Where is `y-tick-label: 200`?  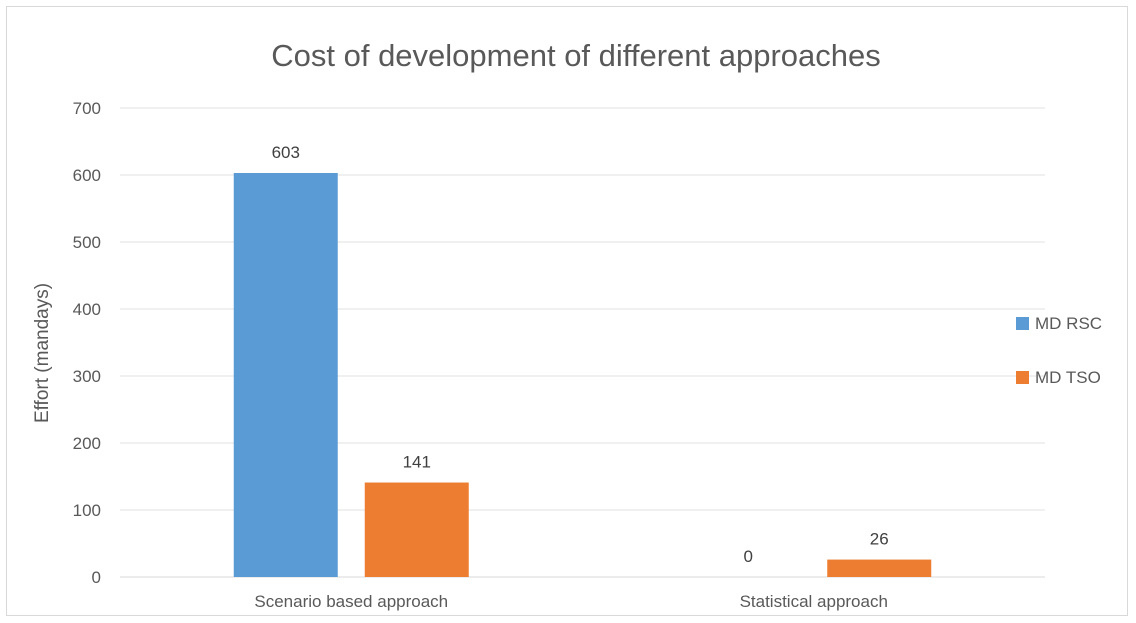
y-tick-label: 200 is located at coordinates (87, 443).